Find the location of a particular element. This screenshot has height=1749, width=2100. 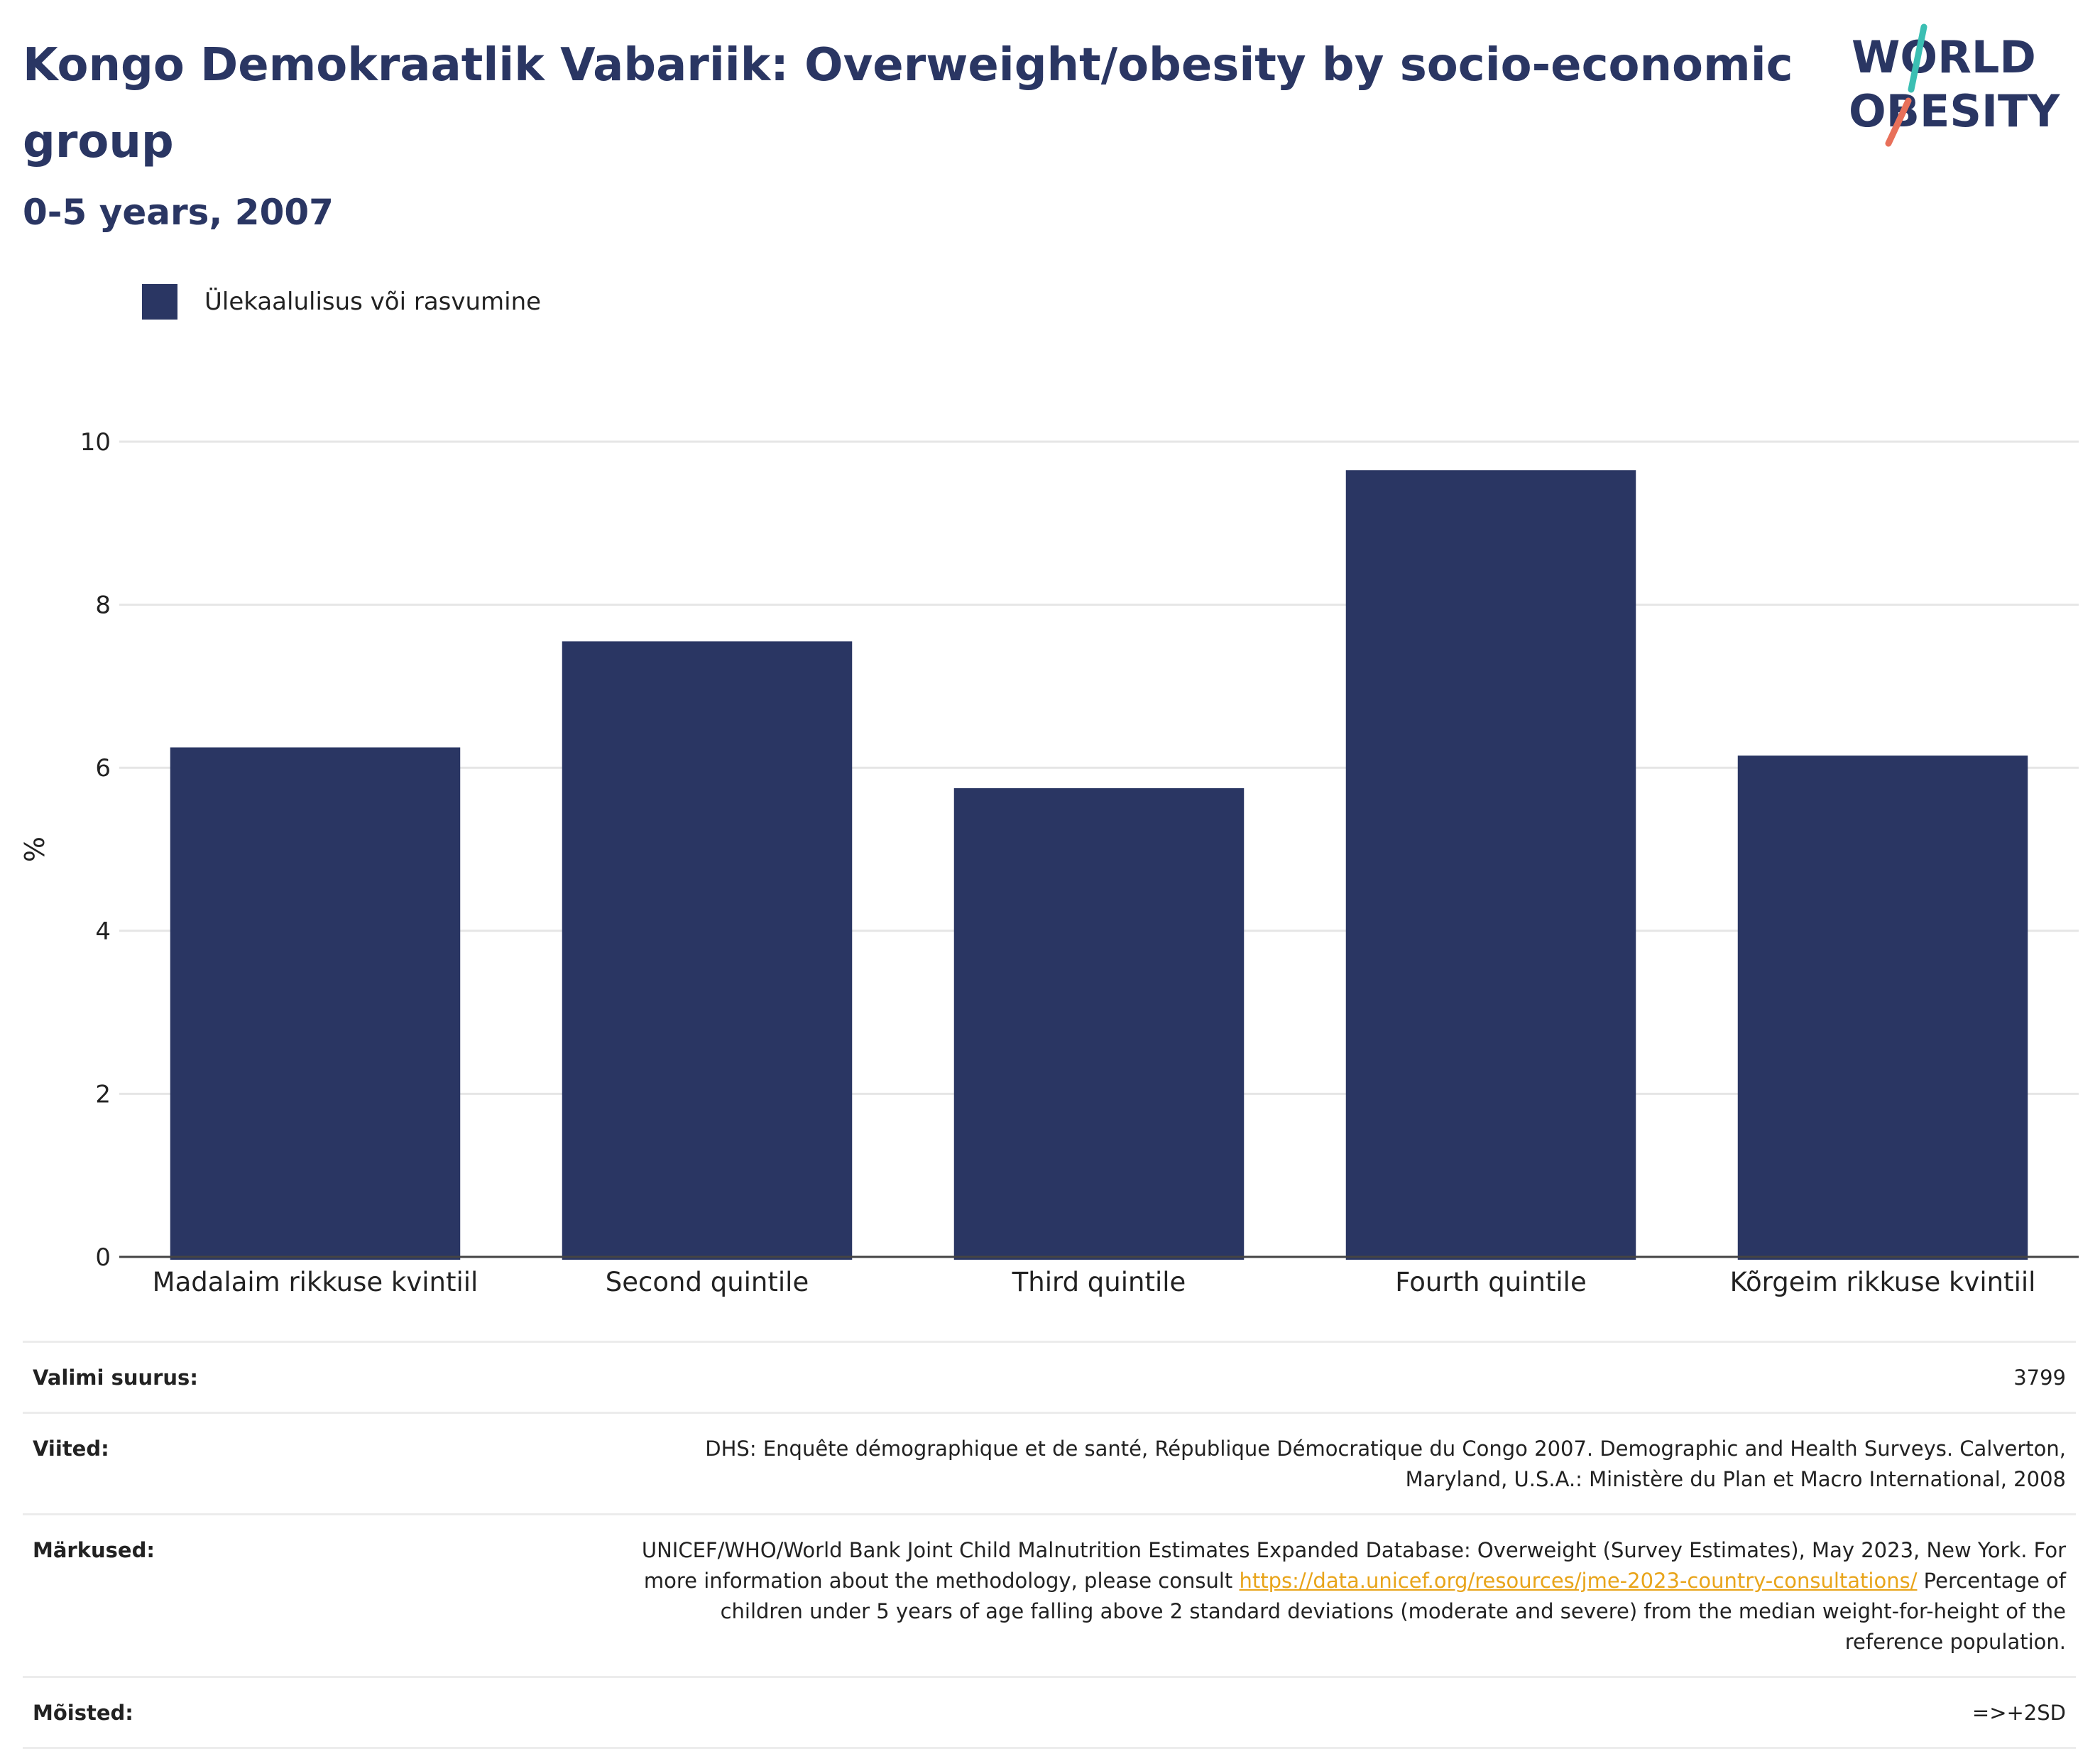

x-tick-label: Fourth quintile is located at coordinates (1490, 1282).